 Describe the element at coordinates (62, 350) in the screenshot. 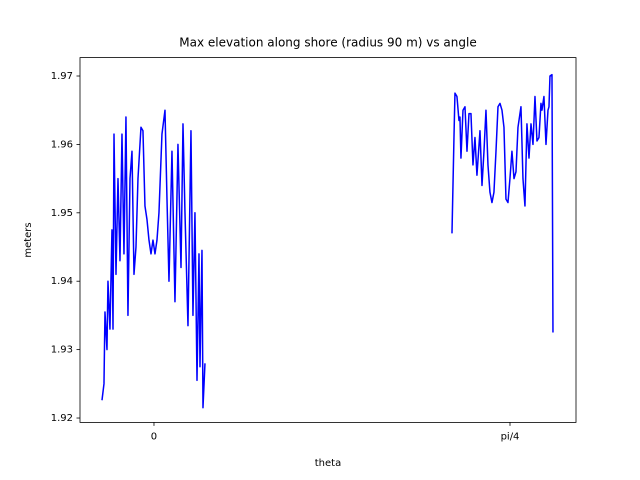

I see `y-tick-label: 1.93` at that location.